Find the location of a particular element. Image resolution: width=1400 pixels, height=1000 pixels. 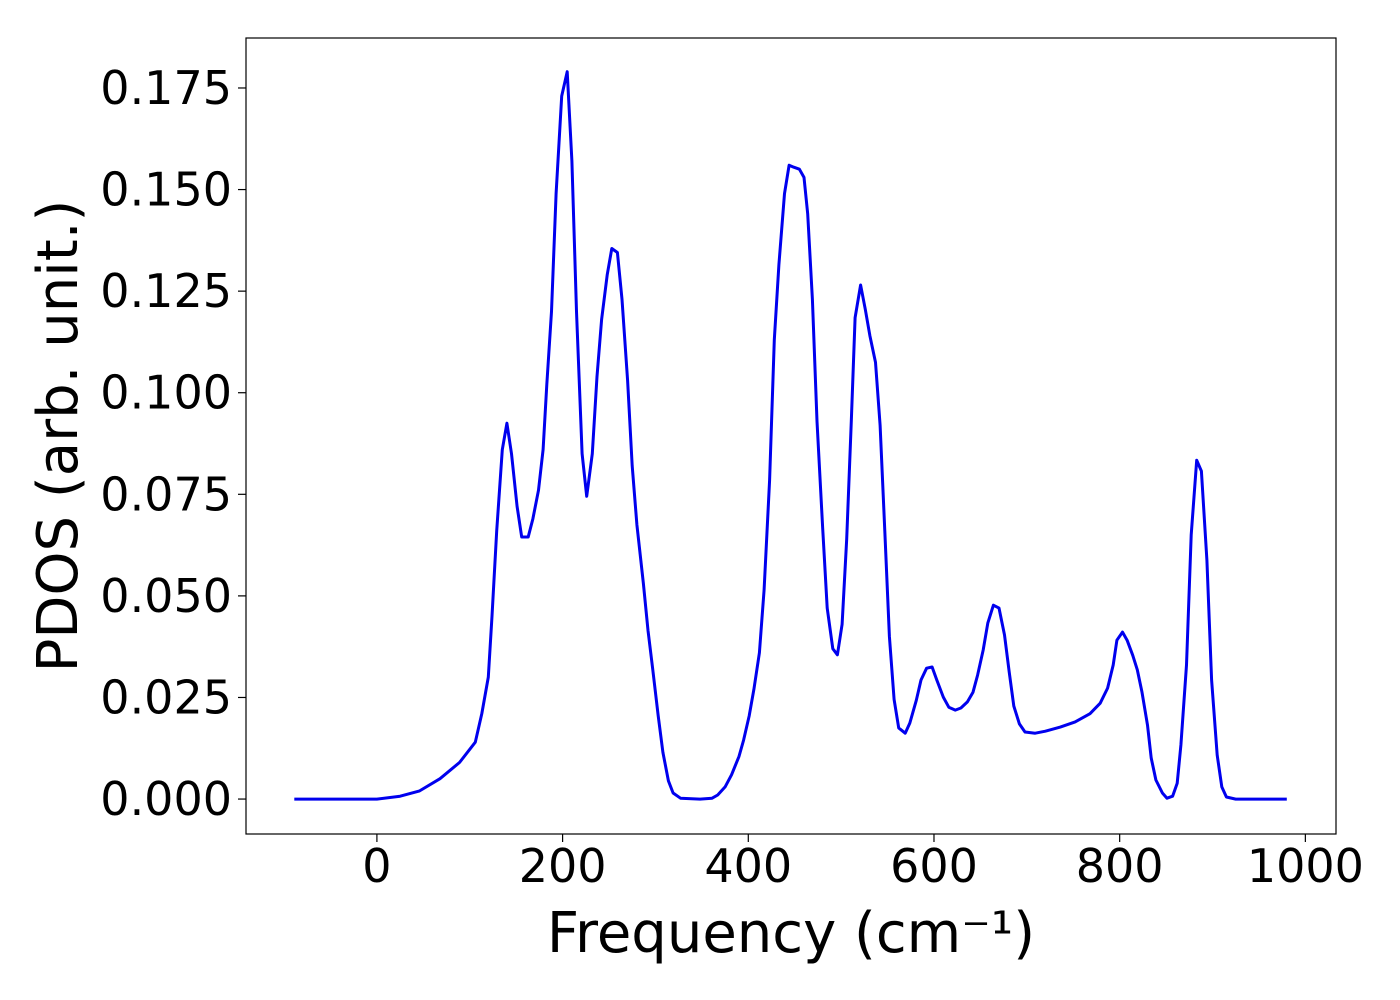

x-tick-label: 200 is located at coordinates (563, 866).